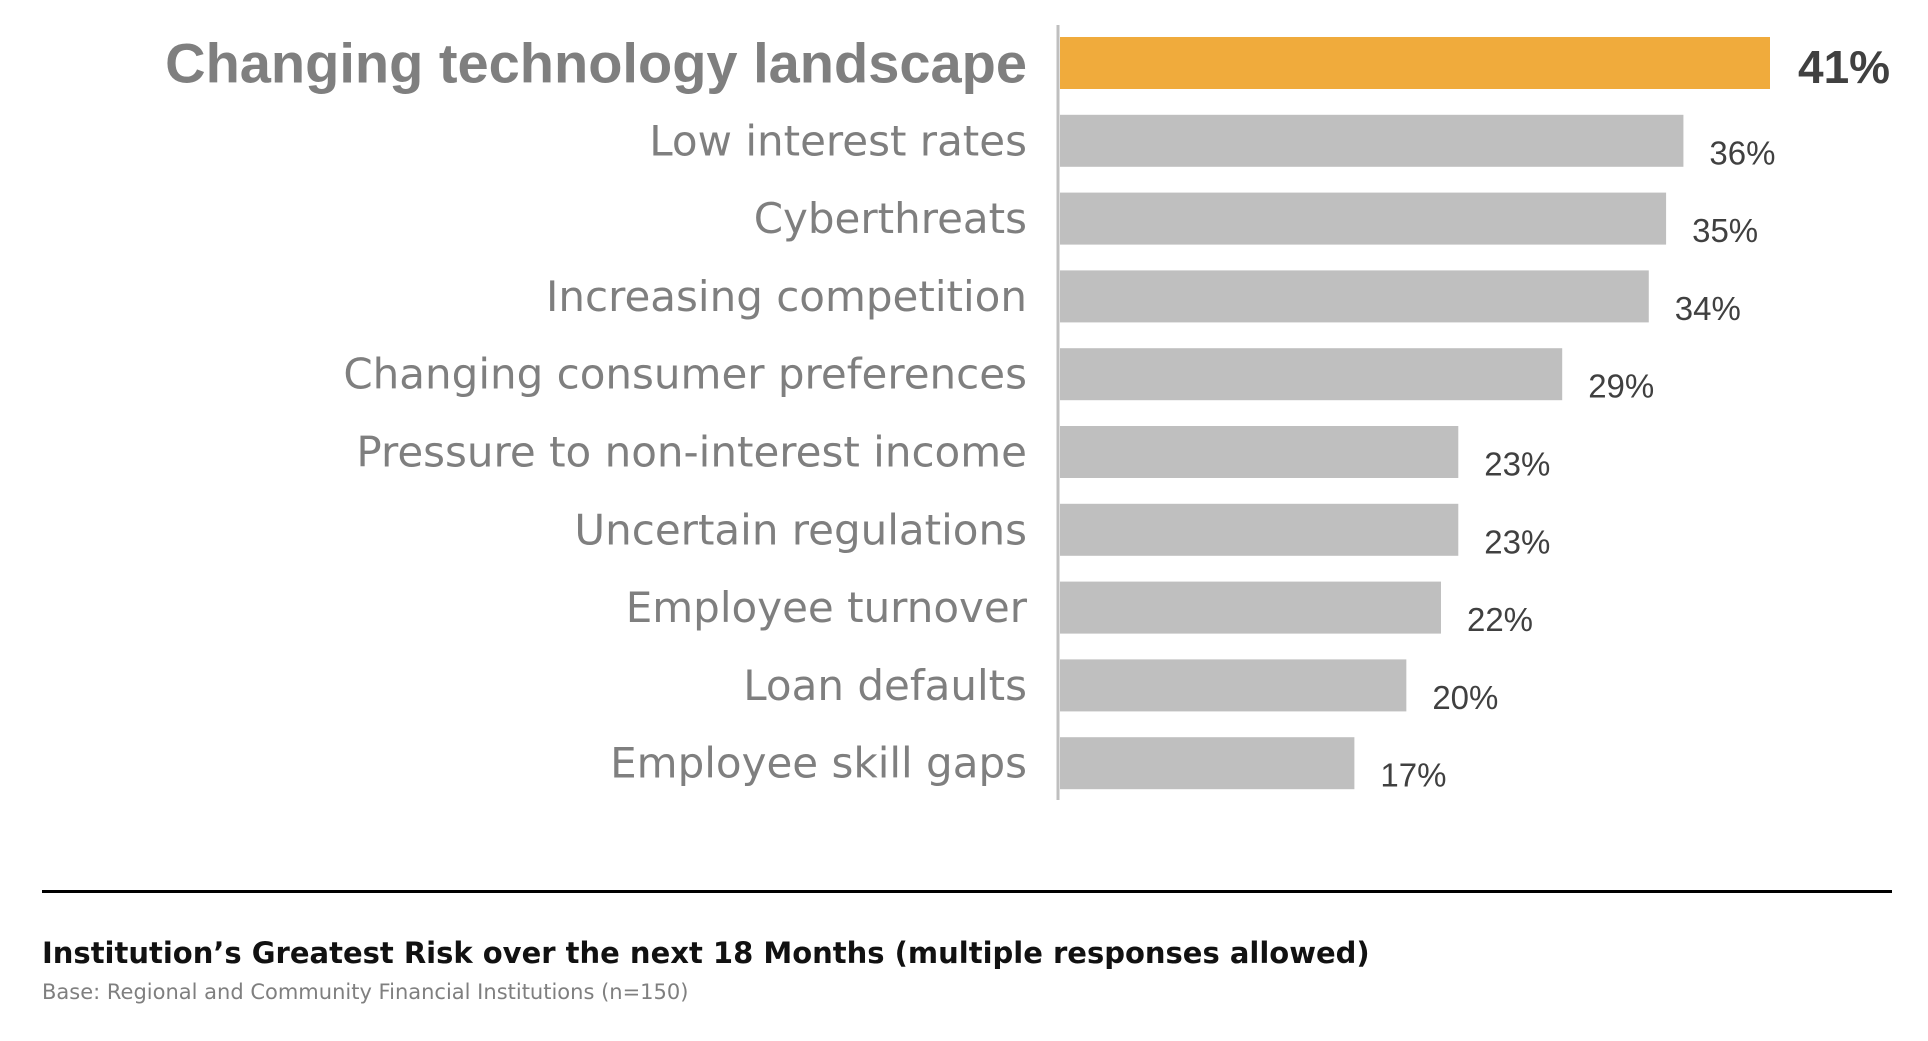 Image resolution: width=1928 pixels, height=1041 pixels. I want to click on value-label: 36%, so click(1742, 152).